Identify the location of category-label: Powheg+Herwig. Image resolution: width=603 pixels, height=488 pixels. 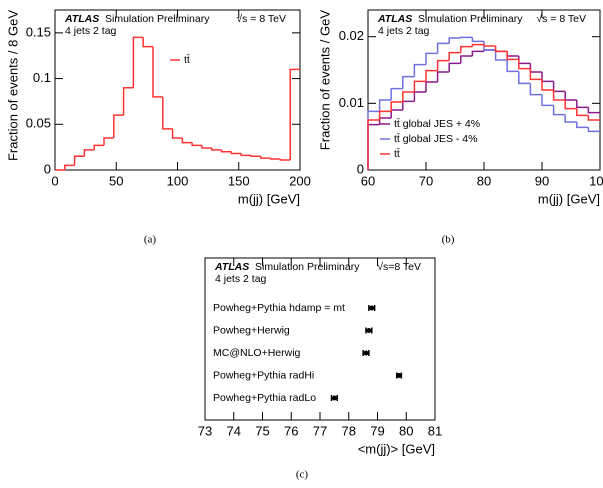
(251, 330).